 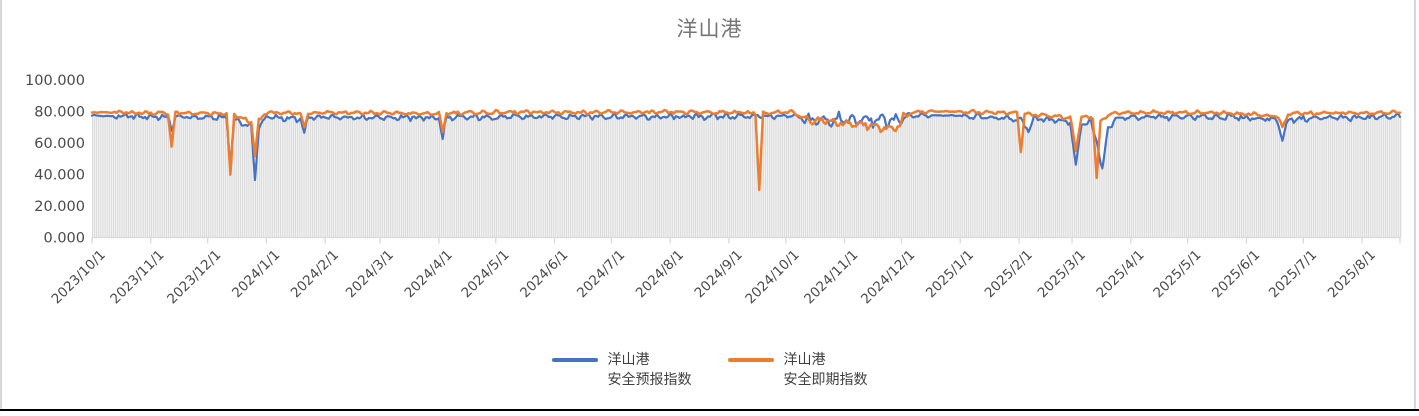 I want to click on svg-text: 2024/6/1, so click(x=544, y=274).